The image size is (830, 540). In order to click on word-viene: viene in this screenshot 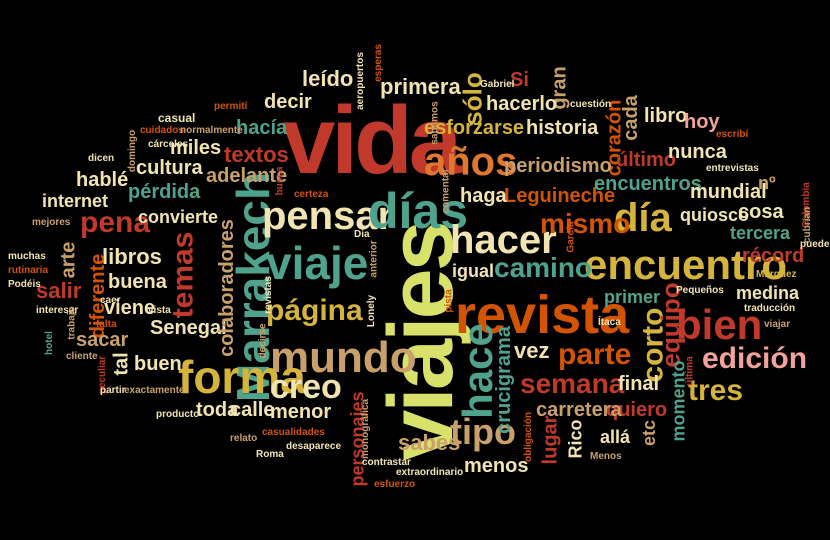, I will do `click(130, 308)`.